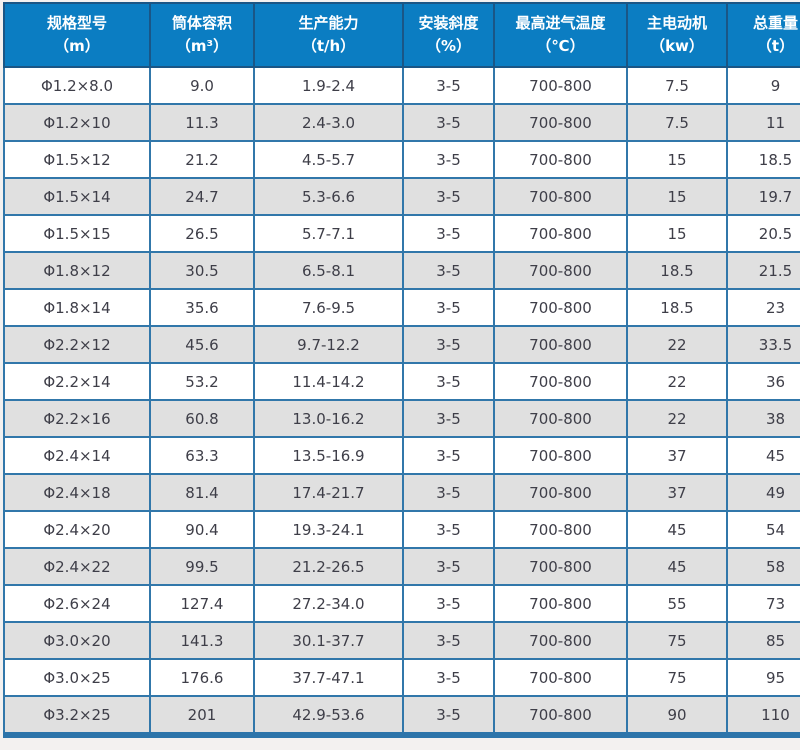 Image resolution: width=800 pixels, height=750 pixels. Describe the element at coordinates (77, 46) in the screenshot. I see `column-unit: （m）` at that location.